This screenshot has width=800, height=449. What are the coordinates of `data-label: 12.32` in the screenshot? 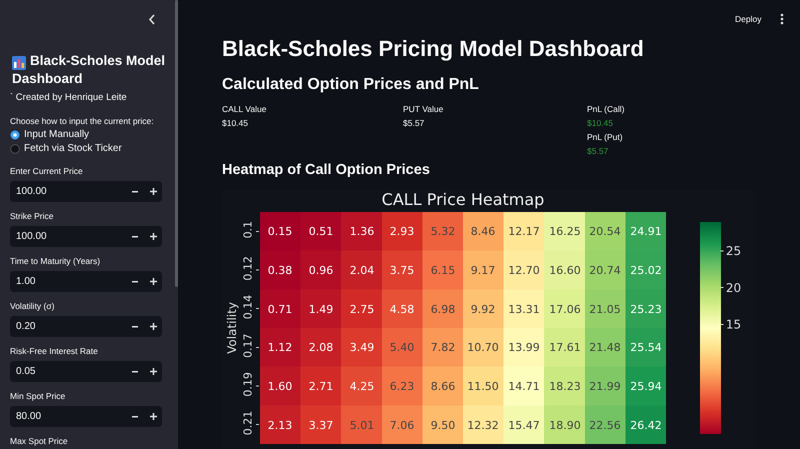 It's located at (483, 425).